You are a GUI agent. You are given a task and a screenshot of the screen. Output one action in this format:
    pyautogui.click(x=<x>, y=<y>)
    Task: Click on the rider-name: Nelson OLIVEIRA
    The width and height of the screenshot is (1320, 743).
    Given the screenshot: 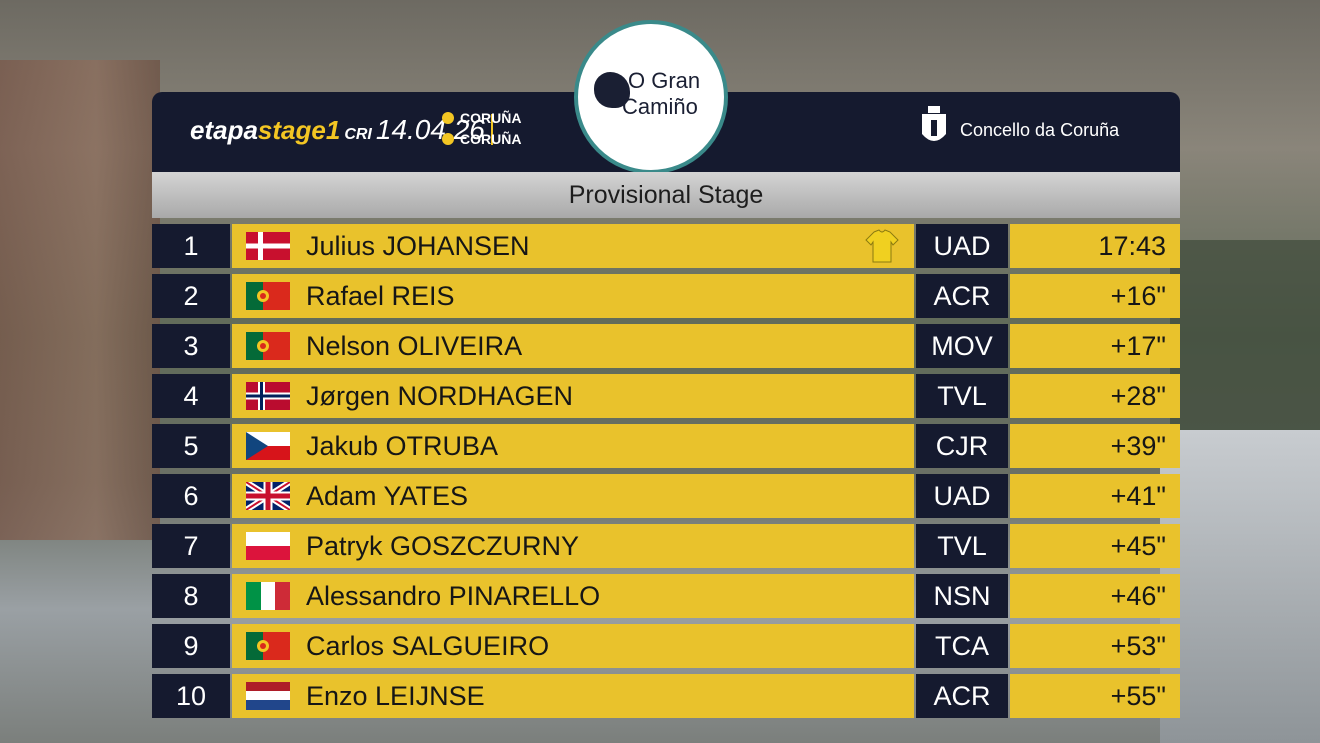 What is the action you would take?
    pyautogui.click(x=414, y=346)
    